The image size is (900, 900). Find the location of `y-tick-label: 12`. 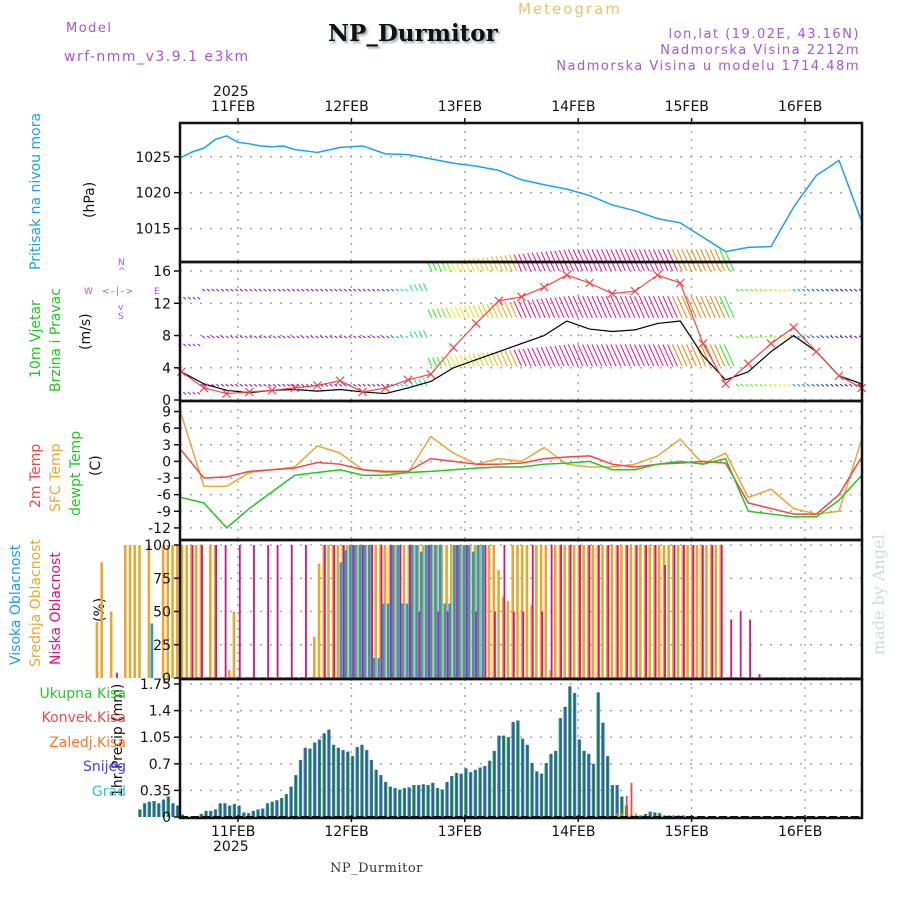

y-tick-label: 12 is located at coordinates (162, 304).